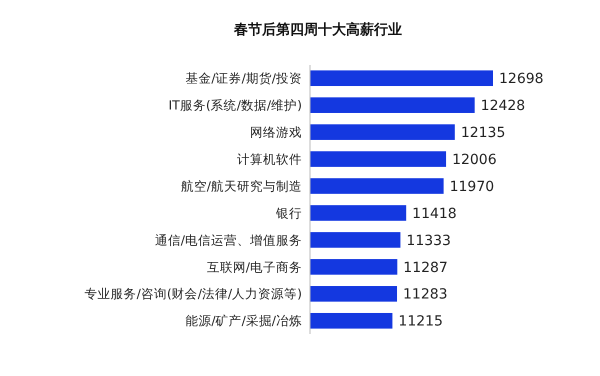 The width and height of the screenshot is (600, 376). Describe the element at coordinates (521, 79) in the screenshot. I see `data-label: 12698` at that location.